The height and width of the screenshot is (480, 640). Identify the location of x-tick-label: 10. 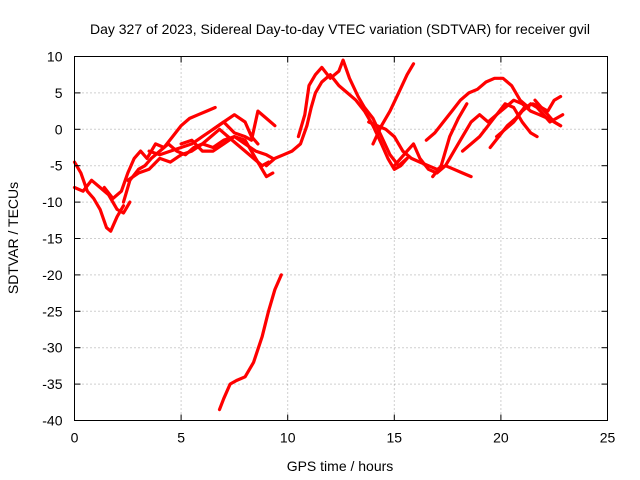
(288, 438).